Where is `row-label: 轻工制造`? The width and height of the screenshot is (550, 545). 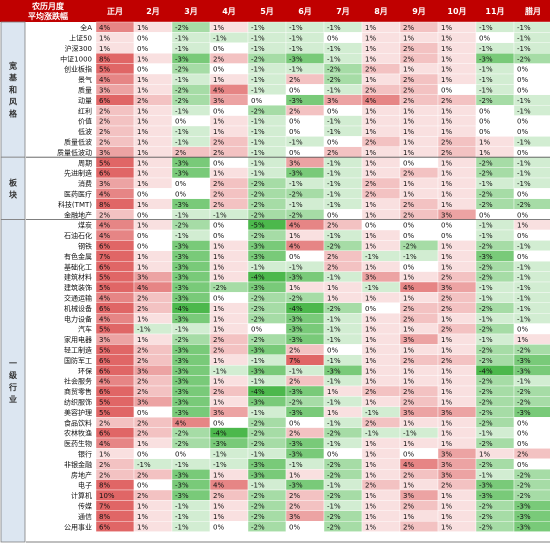
row-label: 轻工制造 is located at coordinates (78, 350).